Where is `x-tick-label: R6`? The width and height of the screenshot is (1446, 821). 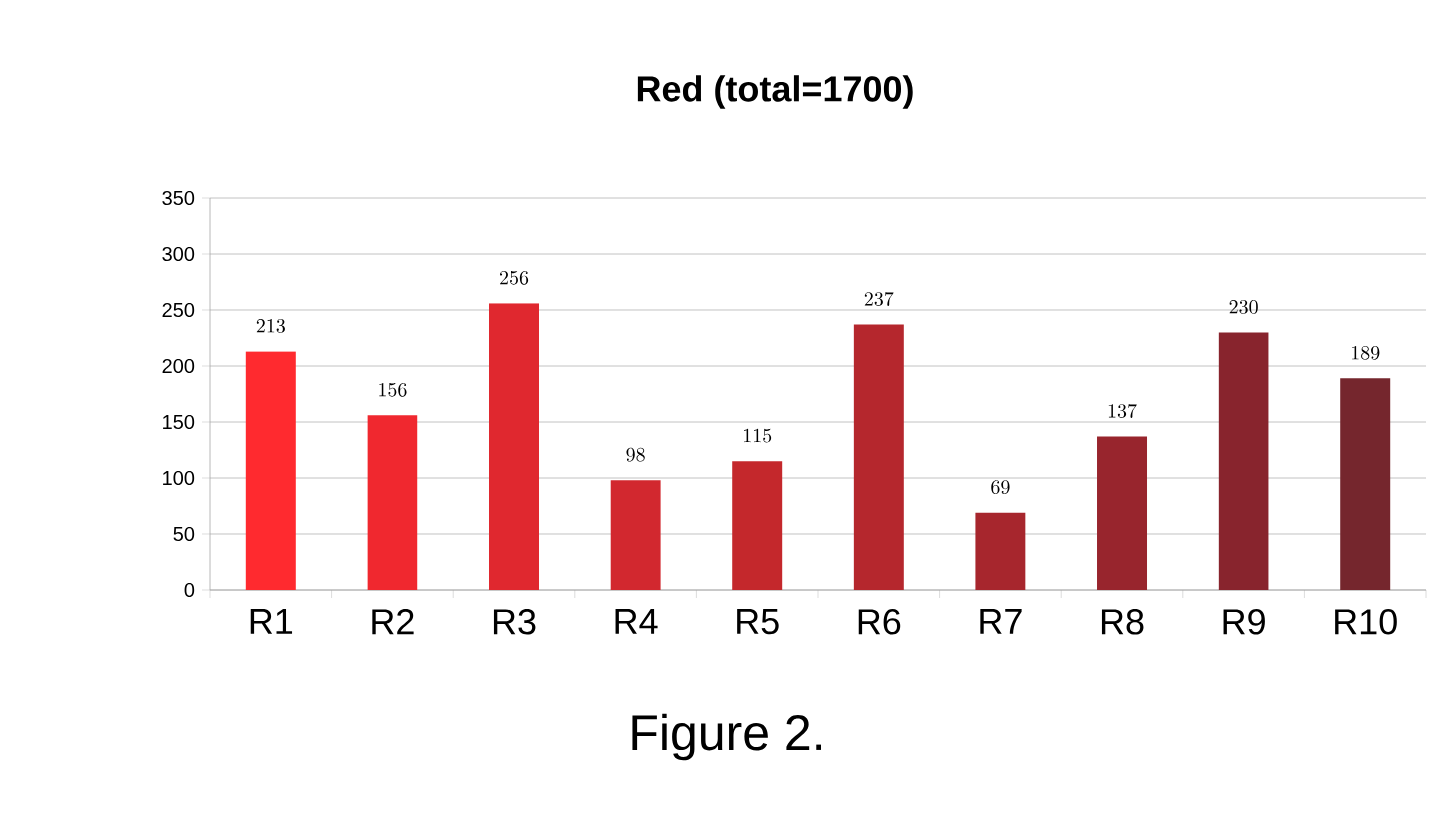
x-tick-label: R6 is located at coordinates (879, 622).